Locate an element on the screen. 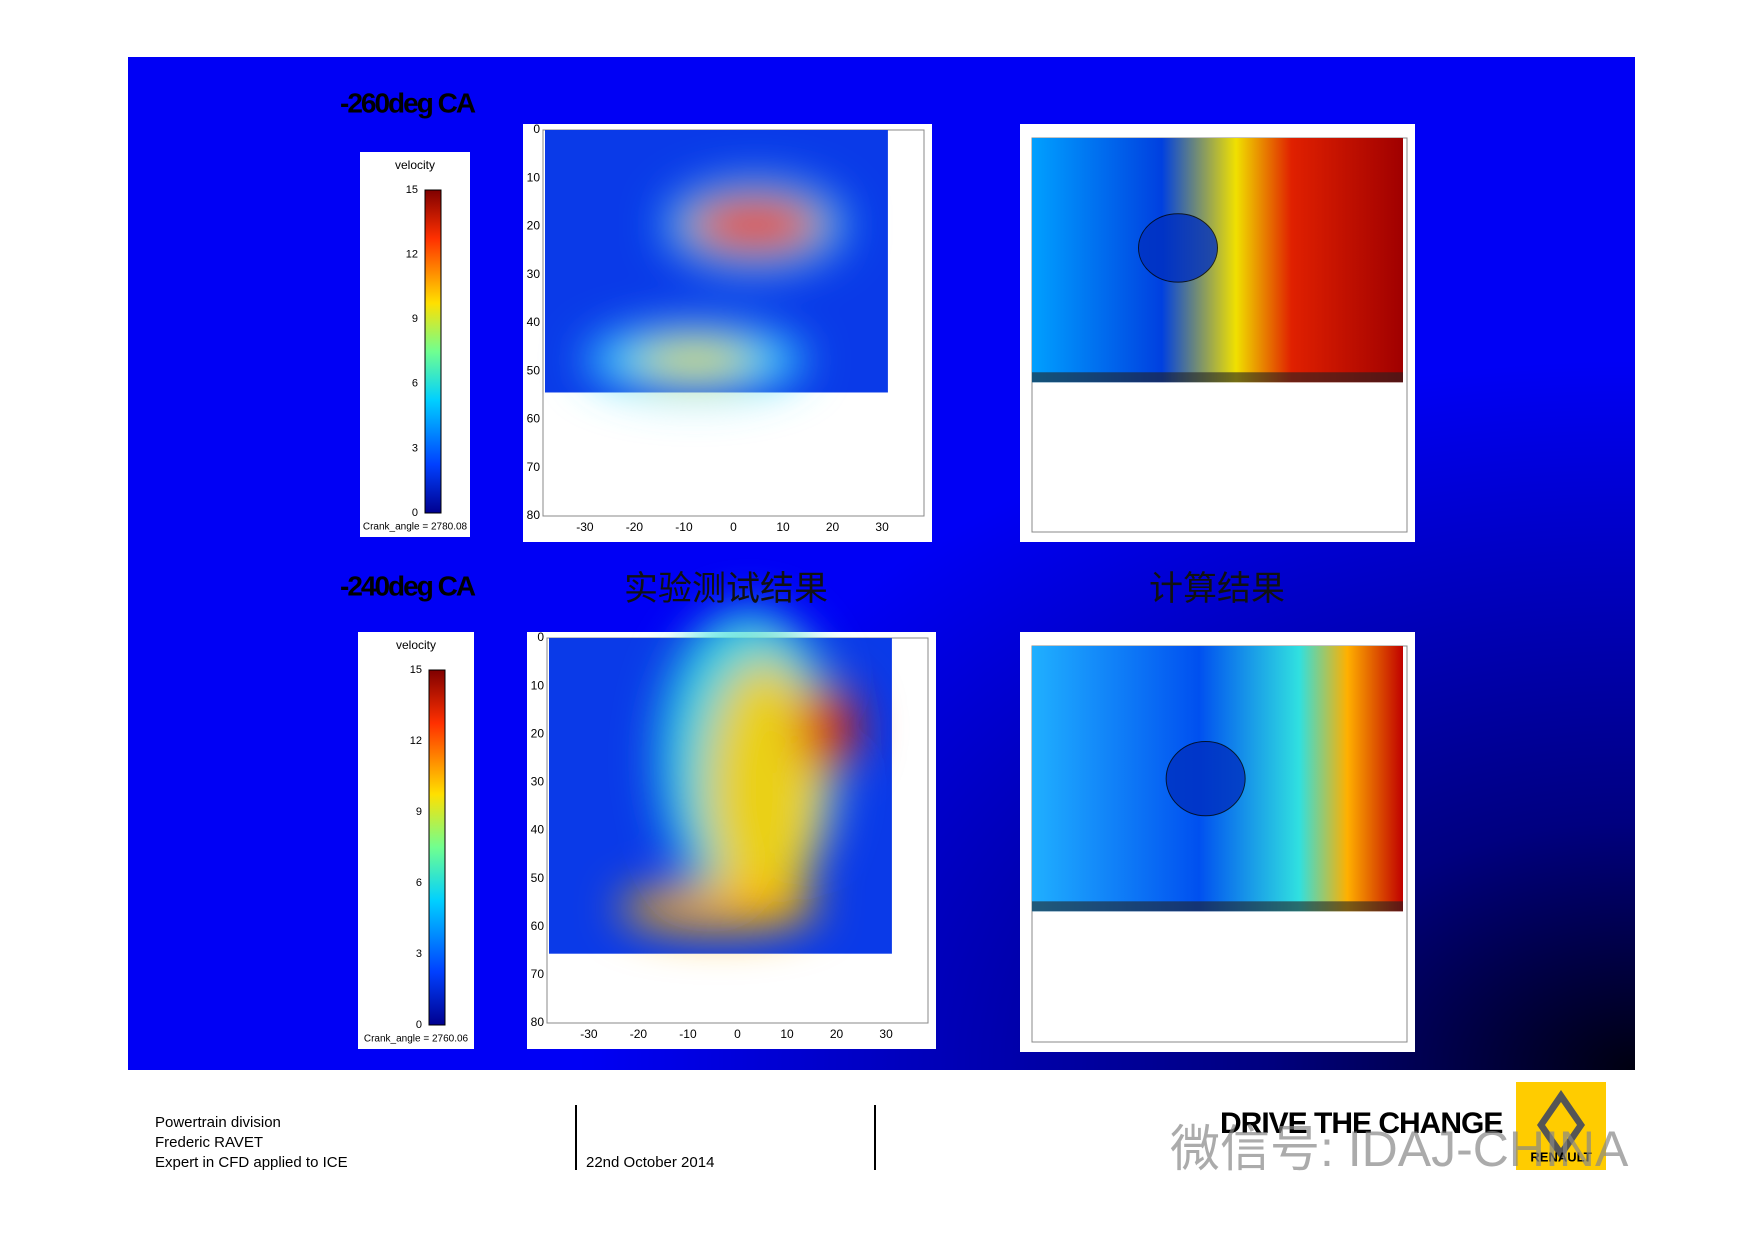  watermark: 微信号: IDAJ-CHINA is located at coordinates (1399, 1149).